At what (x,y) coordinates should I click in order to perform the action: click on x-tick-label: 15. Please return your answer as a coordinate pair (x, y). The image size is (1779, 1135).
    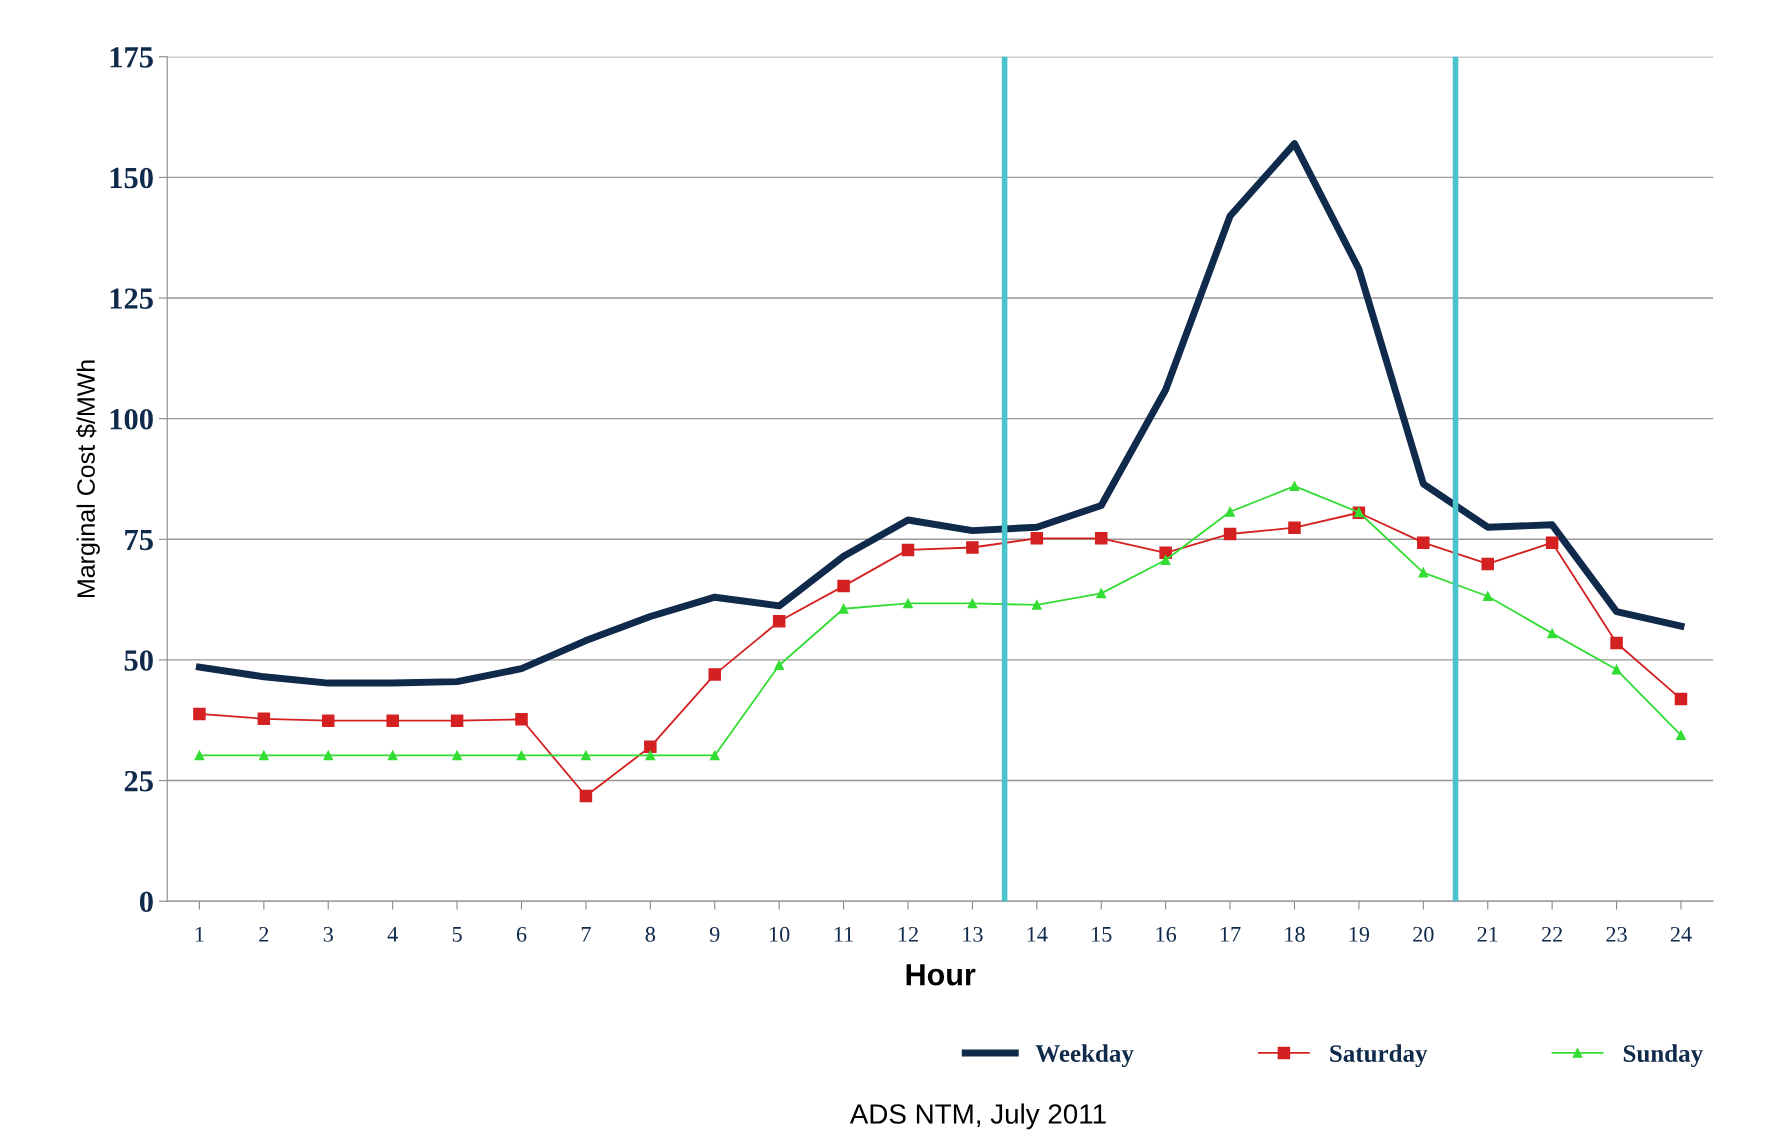
    Looking at the image, I should click on (1102, 934).